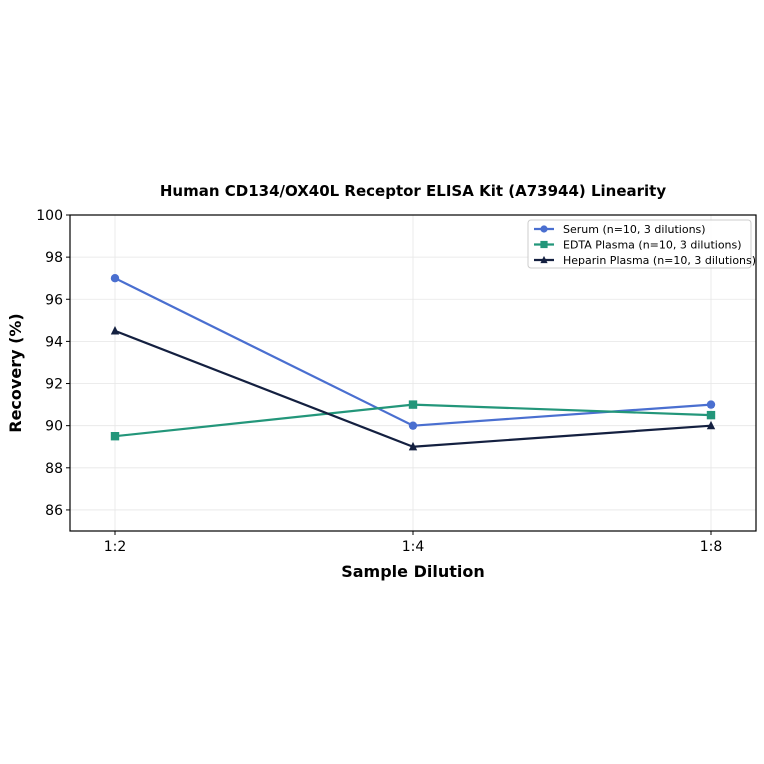 Image resolution: width=764 pixels, height=764 pixels. Describe the element at coordinates (652, 245) in the screenshot. I see `legend-label: EDTA Plasma (n=10, 3 dilutions)` at that location.